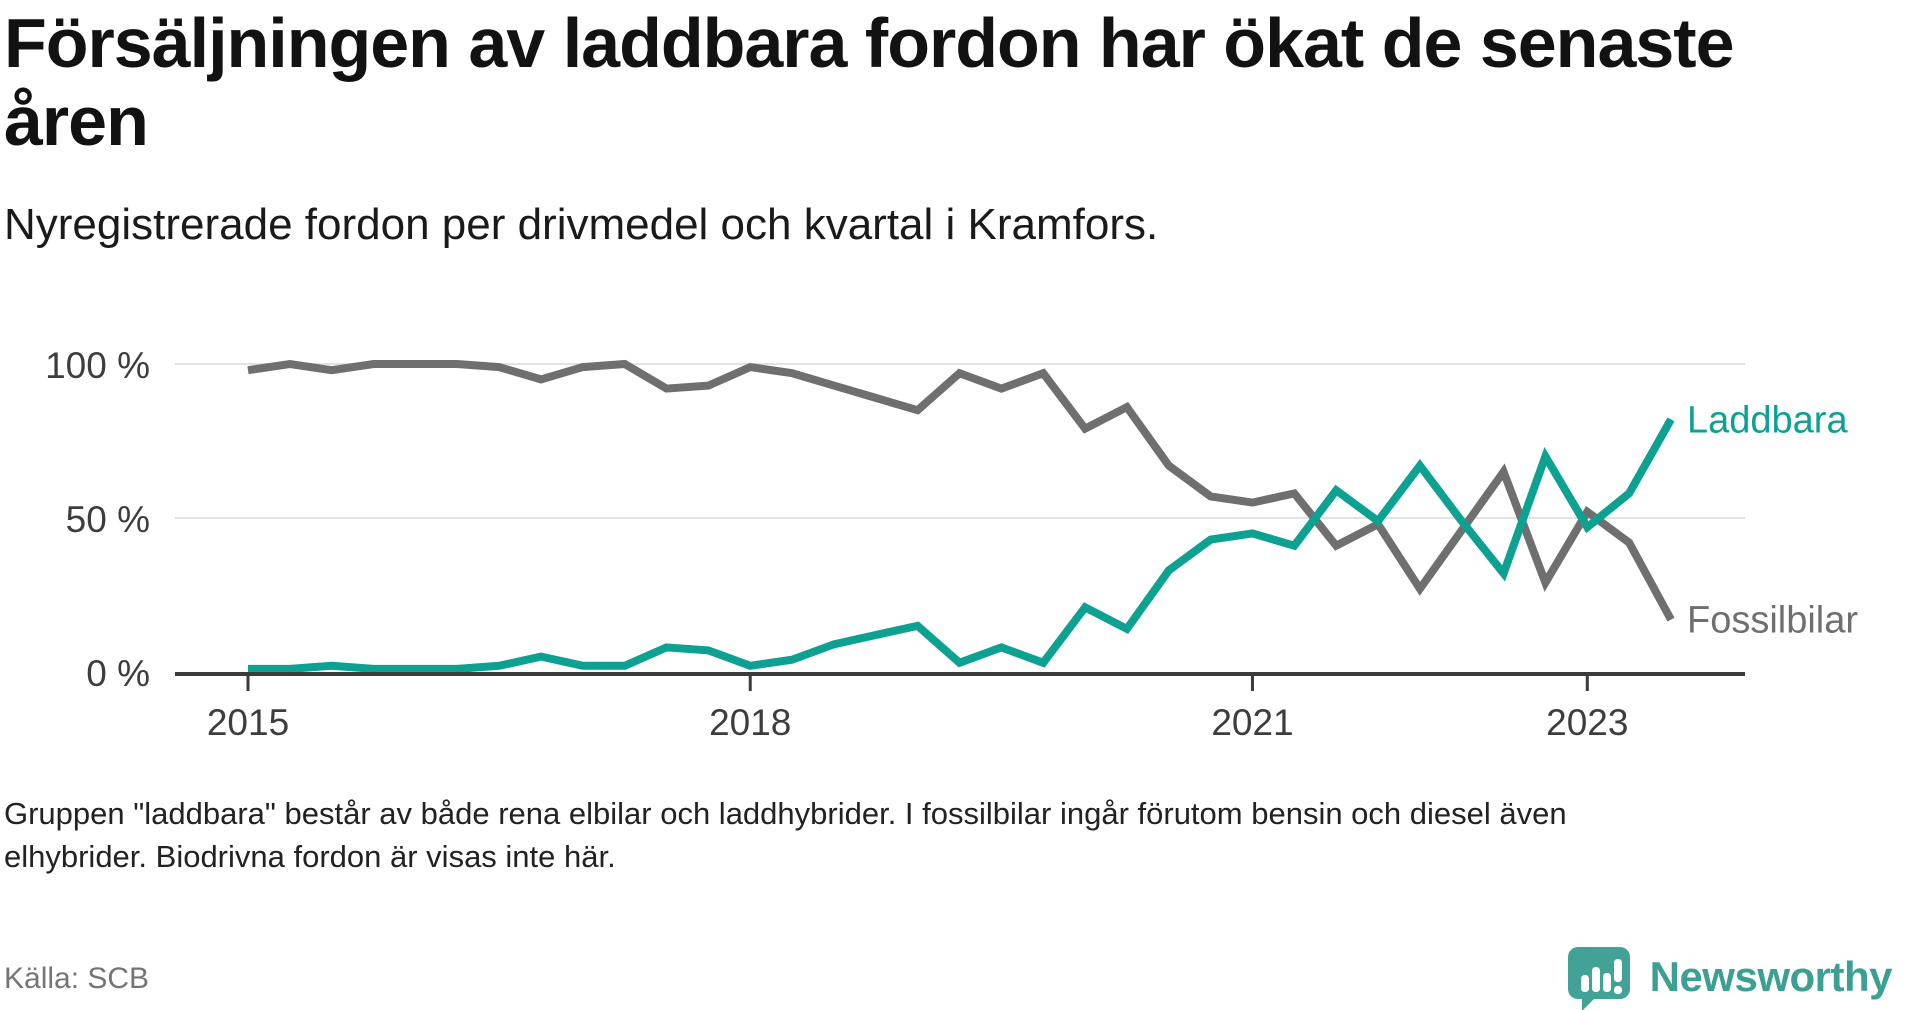 The image size is (1920, 1010). Describe the element at coordinates (1767, 420) in the screenshot. I see `series-label-laddbara: Laddbara` at that location.